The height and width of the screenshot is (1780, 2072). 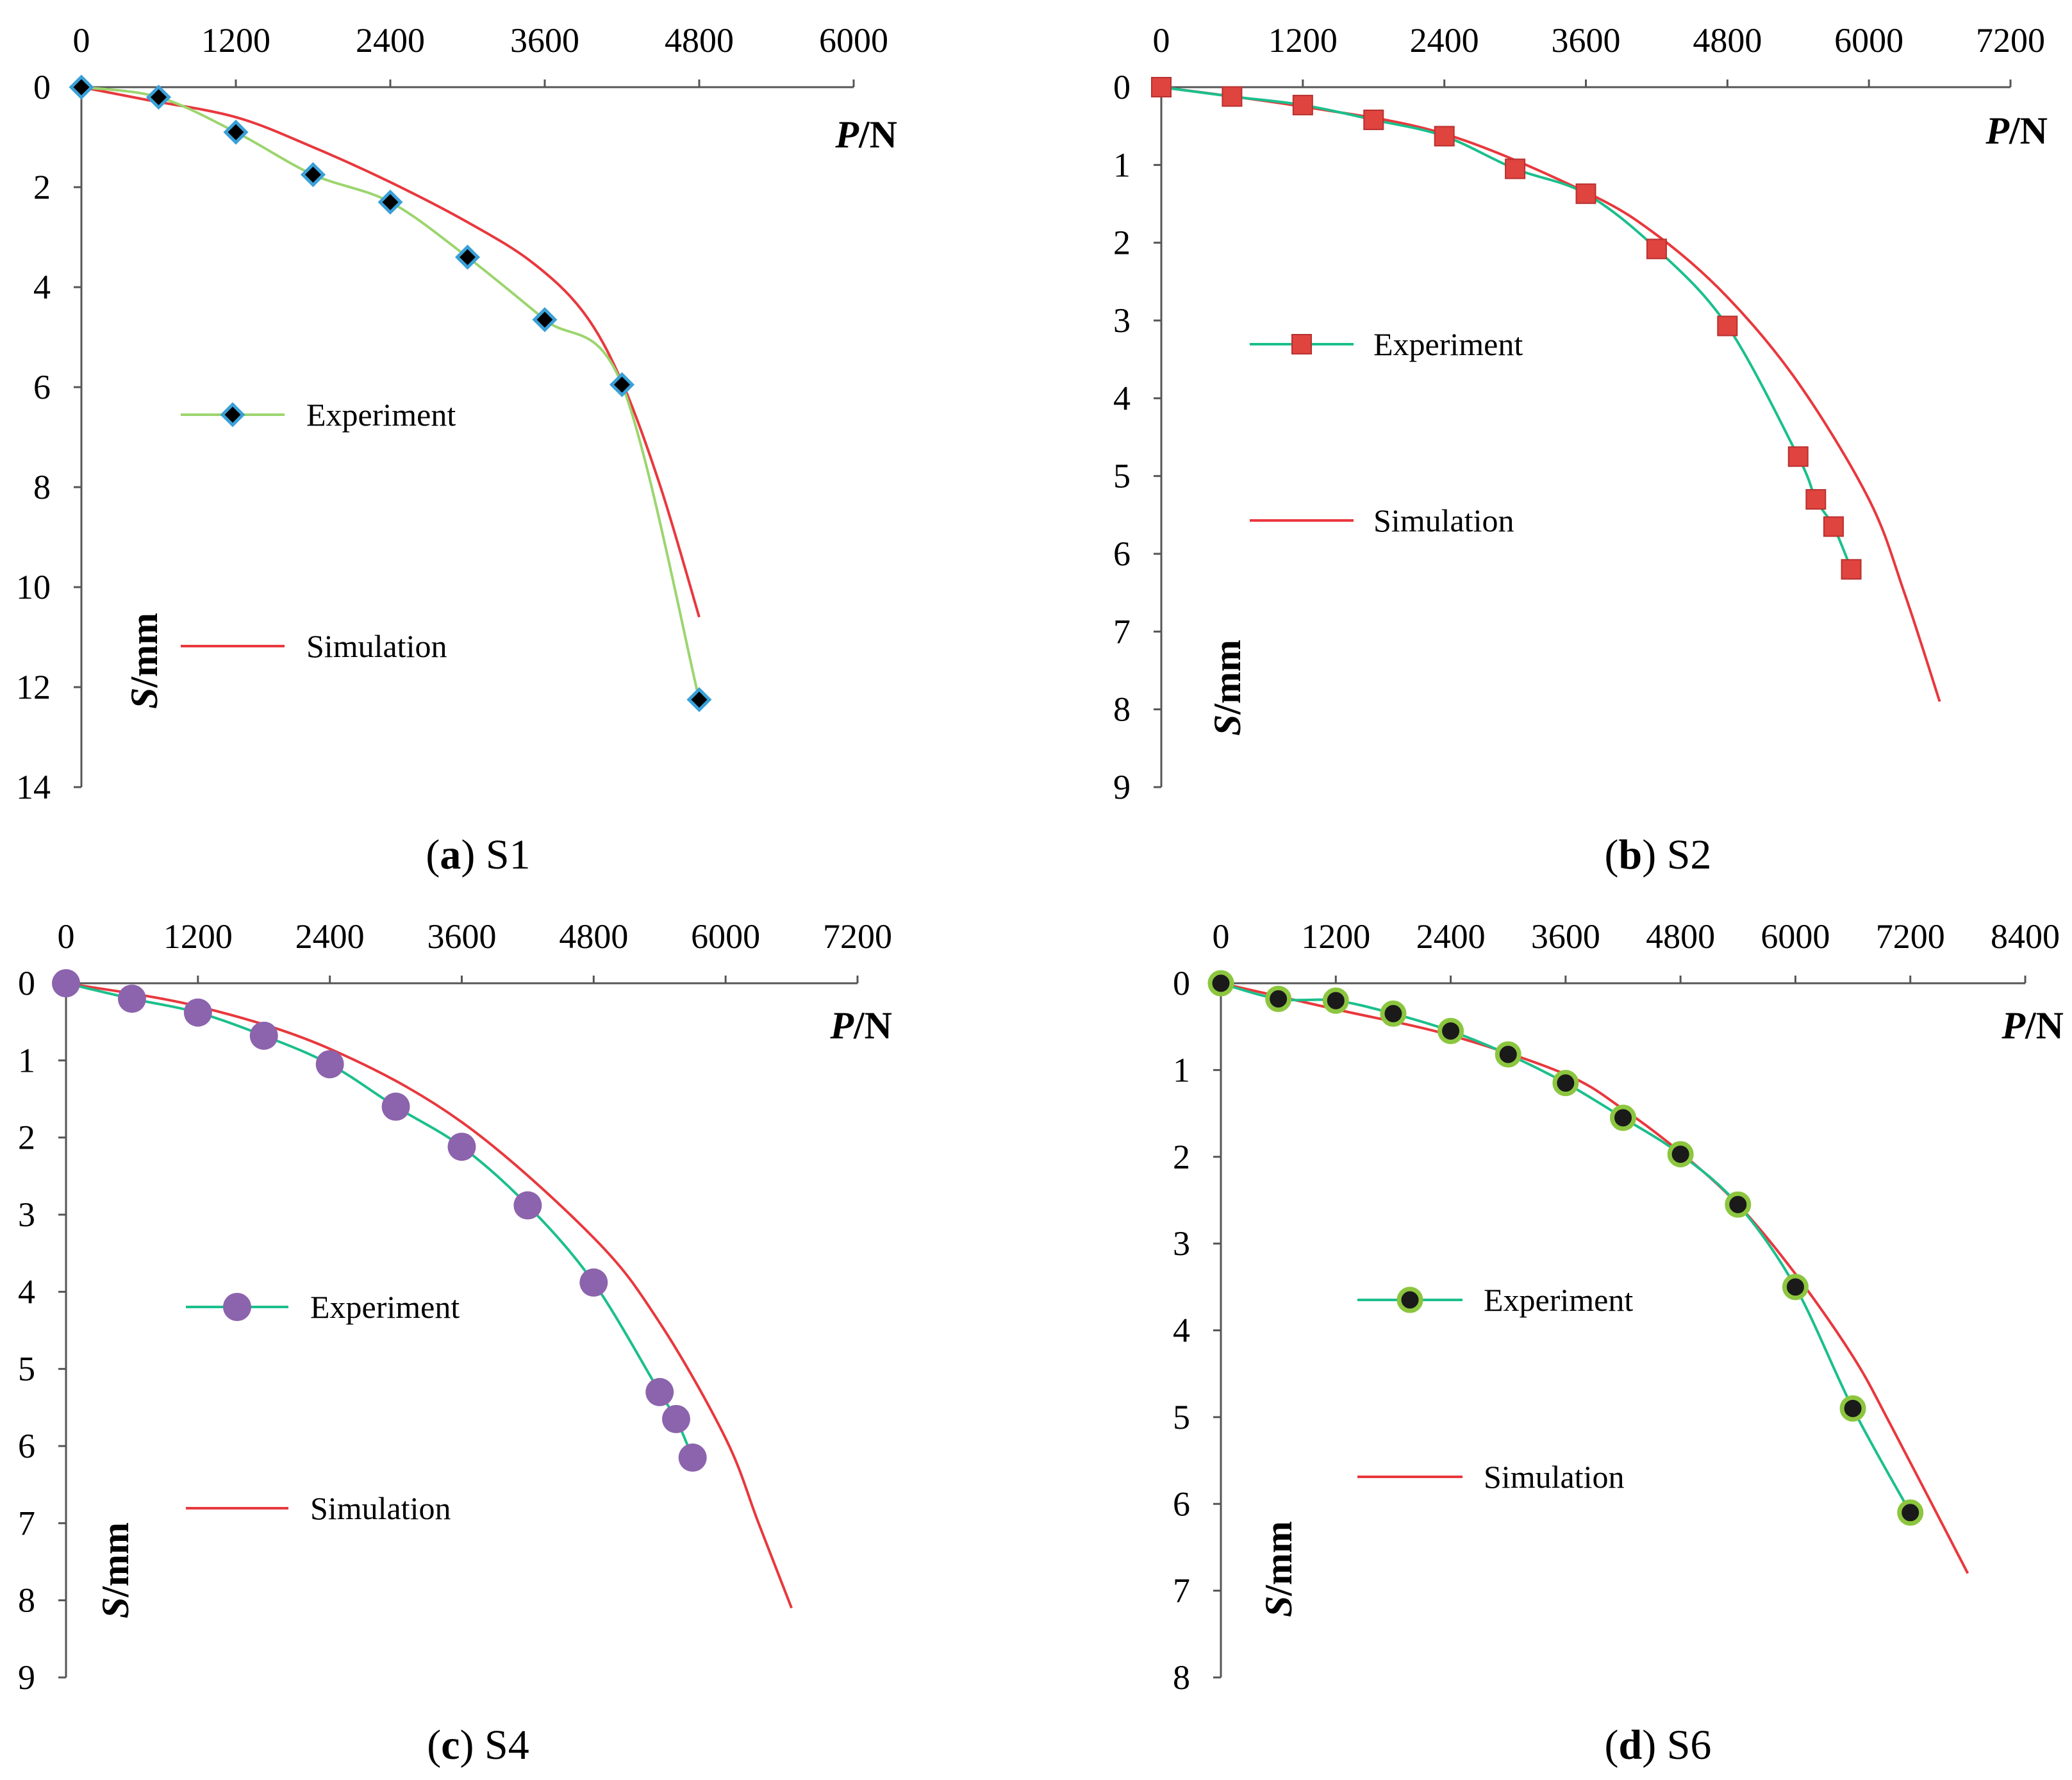 What do you see at coordinates (2026, 936) in the screenshot?
I see `x-tick-label: 8400` at bounding box center [2026, 936].